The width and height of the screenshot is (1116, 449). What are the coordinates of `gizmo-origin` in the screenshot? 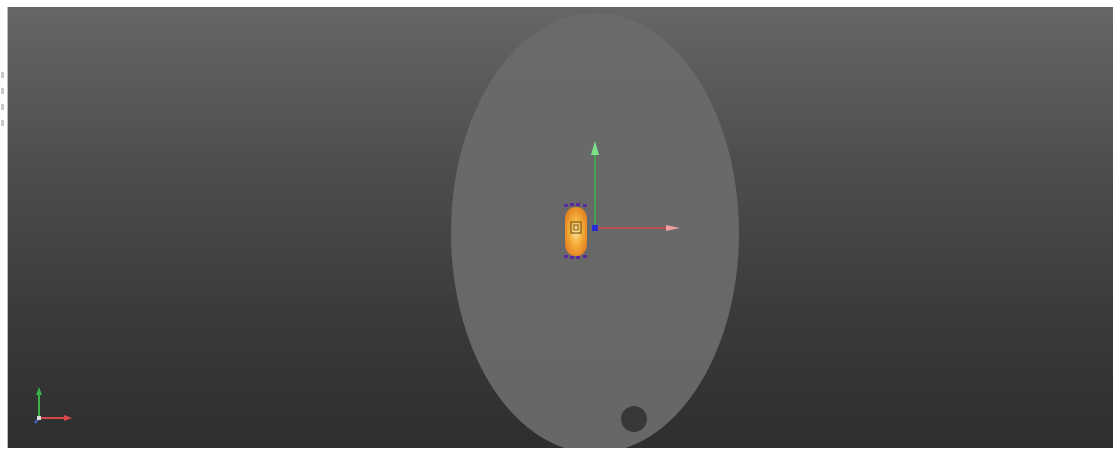 It's located at (595, 228).